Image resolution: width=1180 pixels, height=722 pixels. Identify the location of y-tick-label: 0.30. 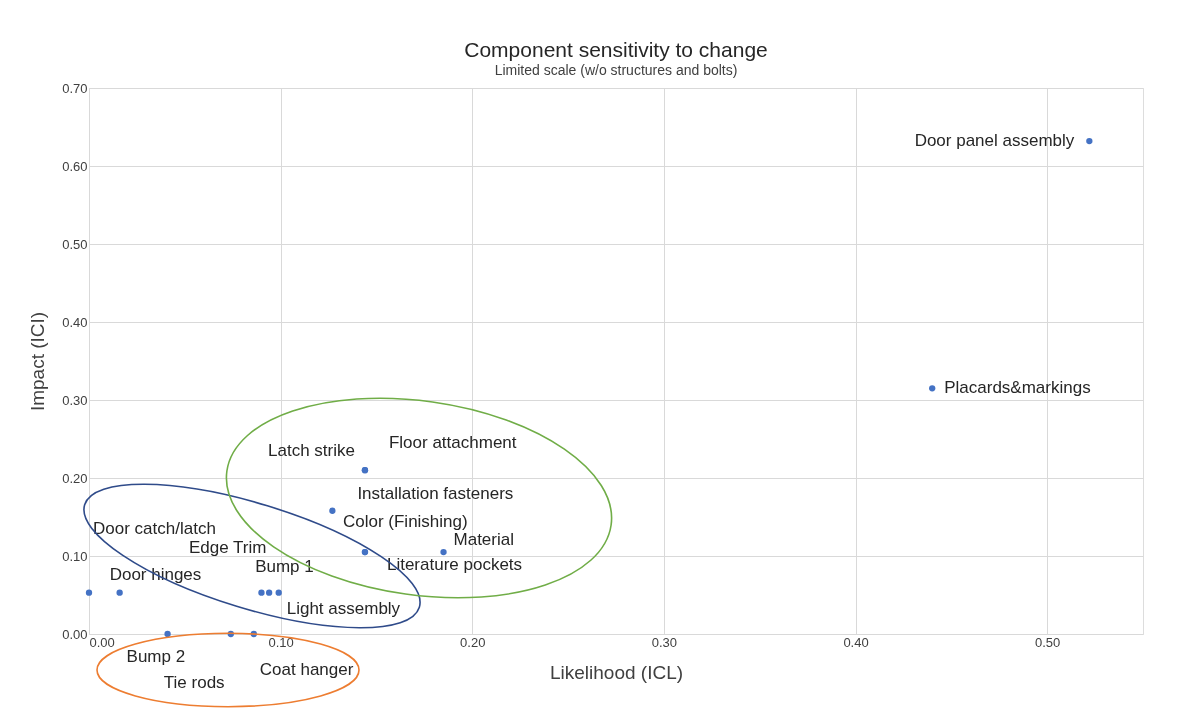
(75, 400).